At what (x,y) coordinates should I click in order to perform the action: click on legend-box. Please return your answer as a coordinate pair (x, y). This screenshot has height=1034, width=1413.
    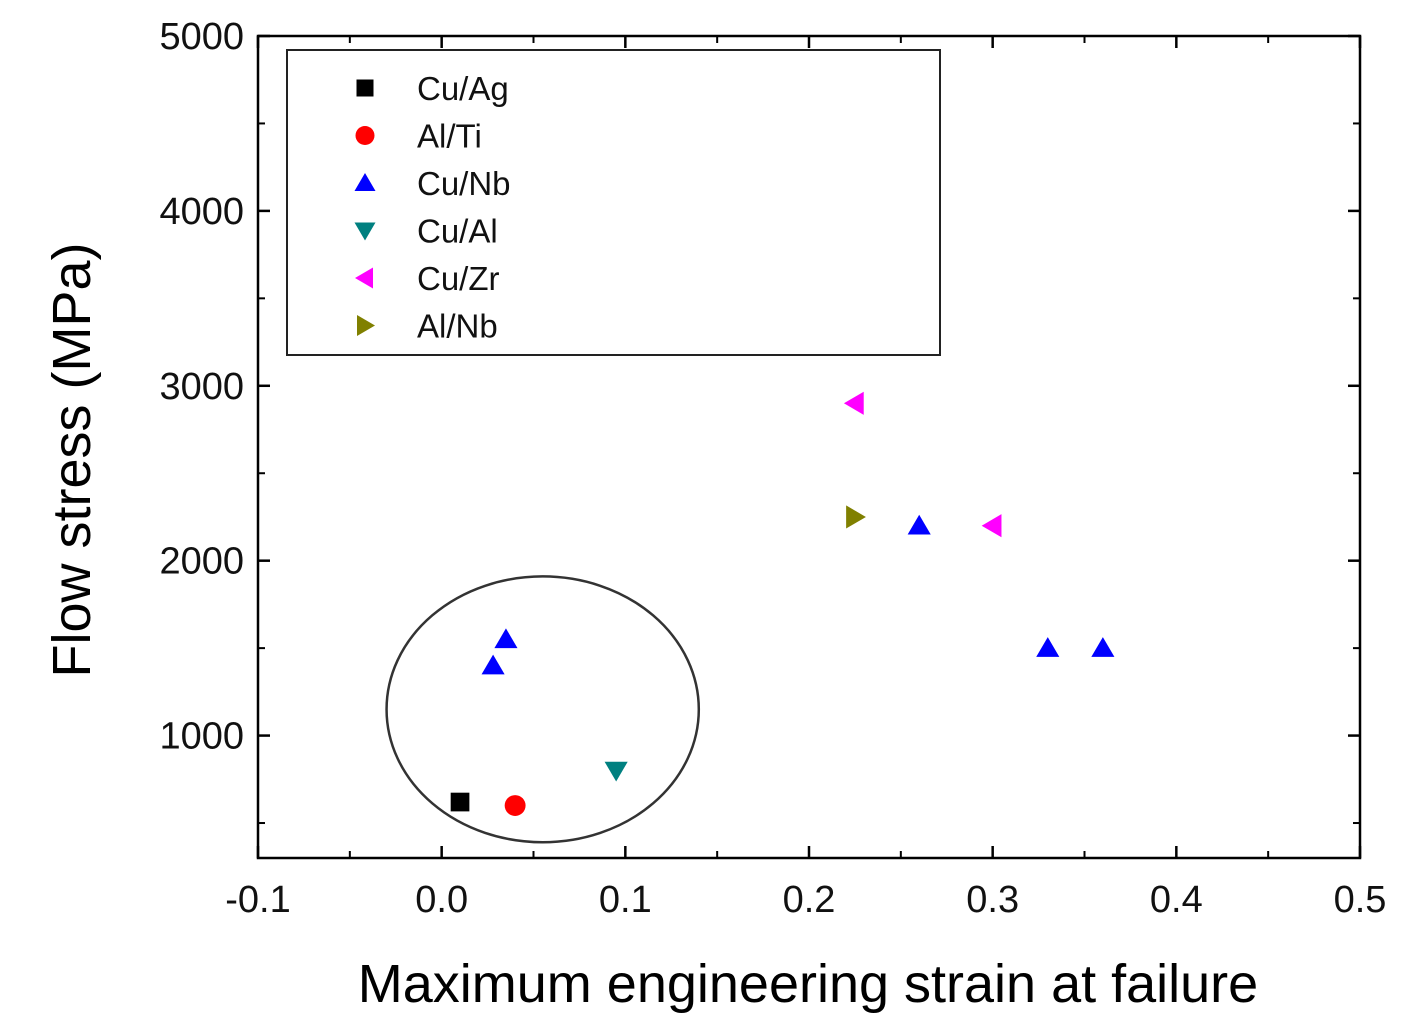
    Looking at the image, I should click on (613, 202).